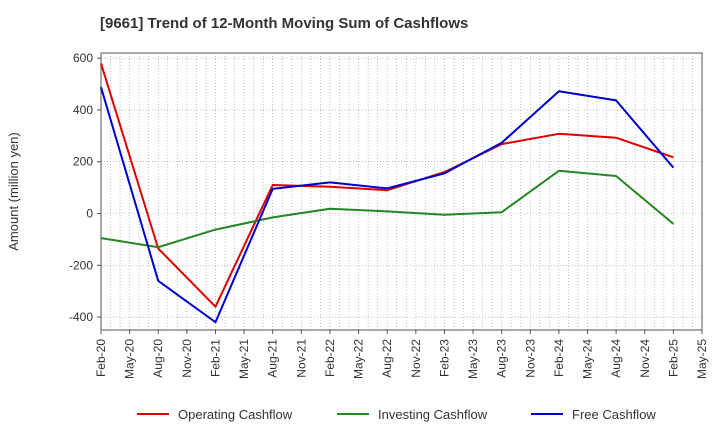  Describe the element at coordinates (616, 358) in the screenshot. I see `x-tick-label: Aug-24` at that location.